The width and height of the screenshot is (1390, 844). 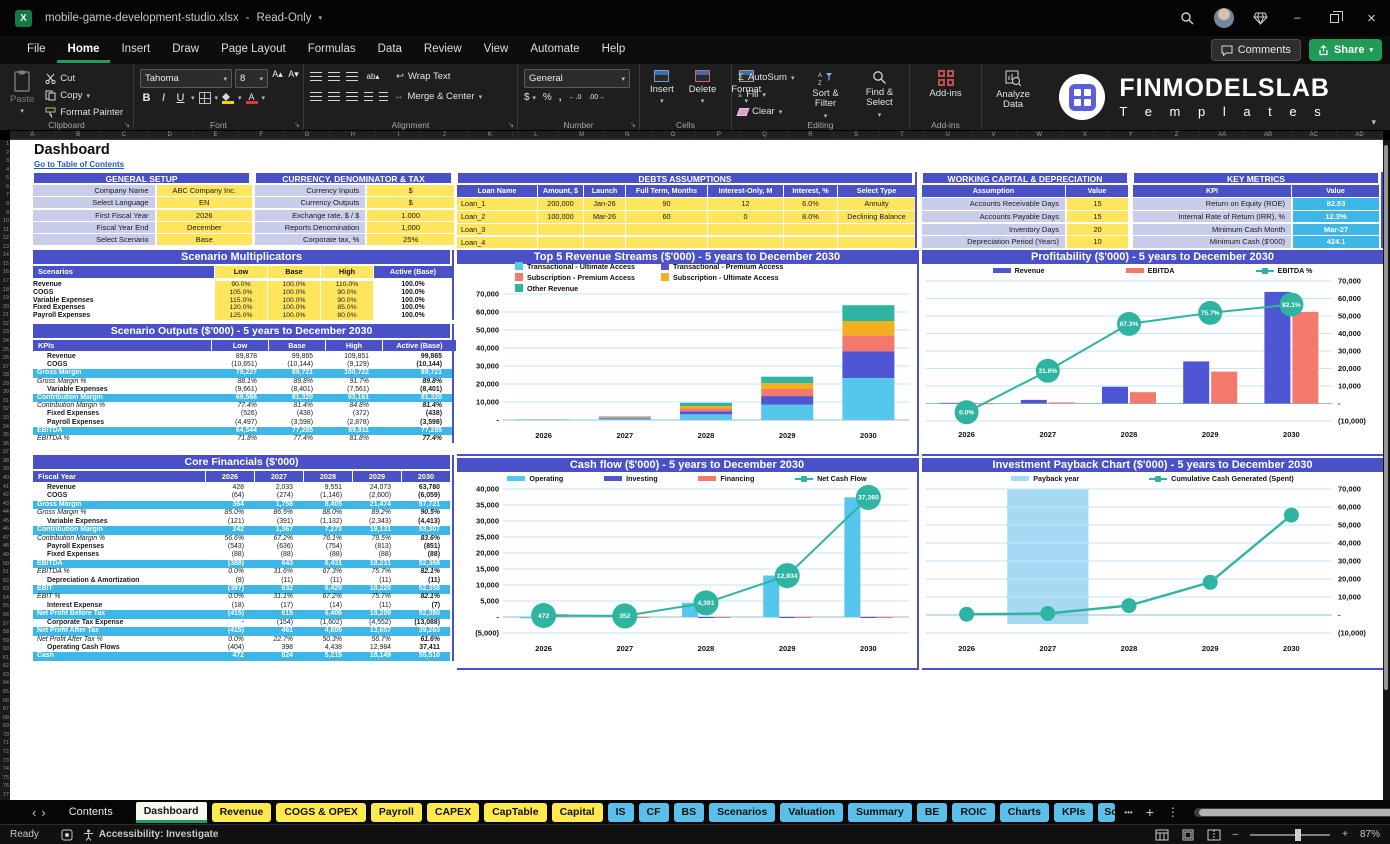 I want to click on font-dialog-launcher: ↘, so click(x=296, y=124).